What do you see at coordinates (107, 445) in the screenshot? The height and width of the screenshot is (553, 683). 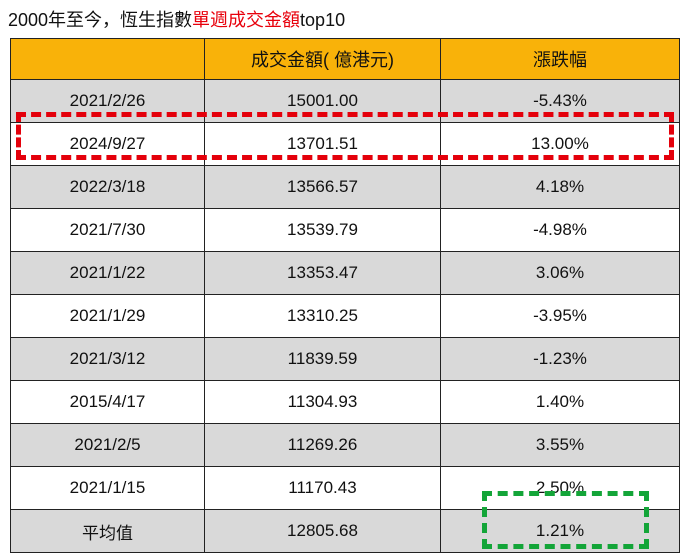 I see `date-cell: 2021/2/5` at bounding box center [107, 445].